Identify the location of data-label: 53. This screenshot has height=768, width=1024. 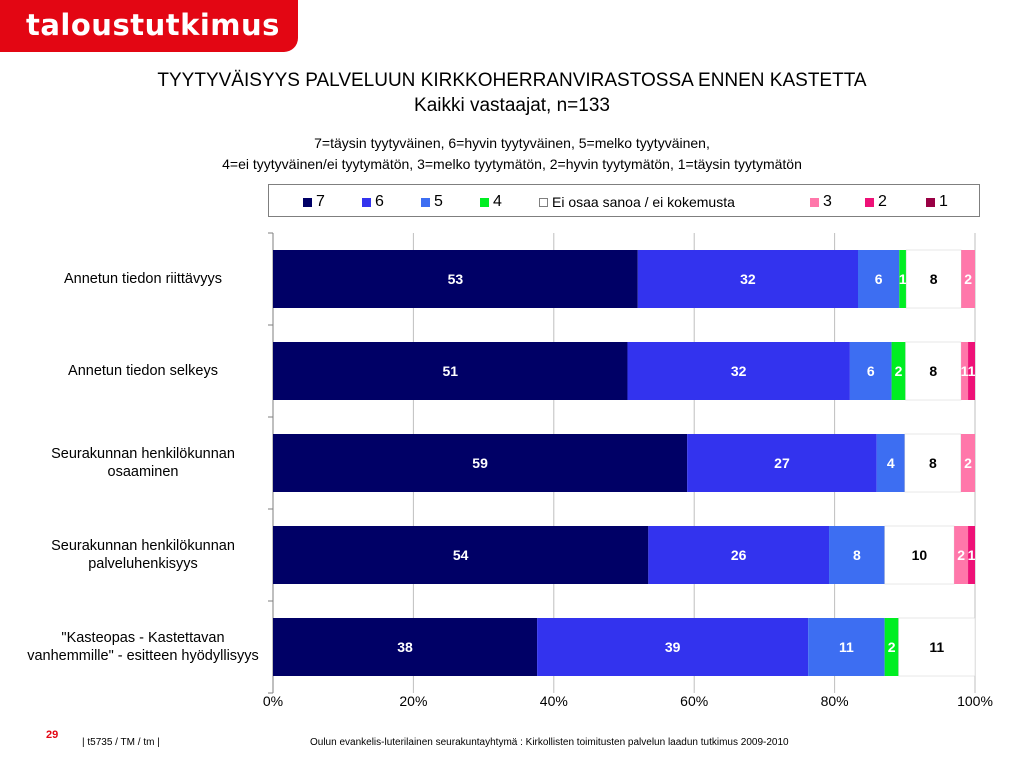
(456, 279).